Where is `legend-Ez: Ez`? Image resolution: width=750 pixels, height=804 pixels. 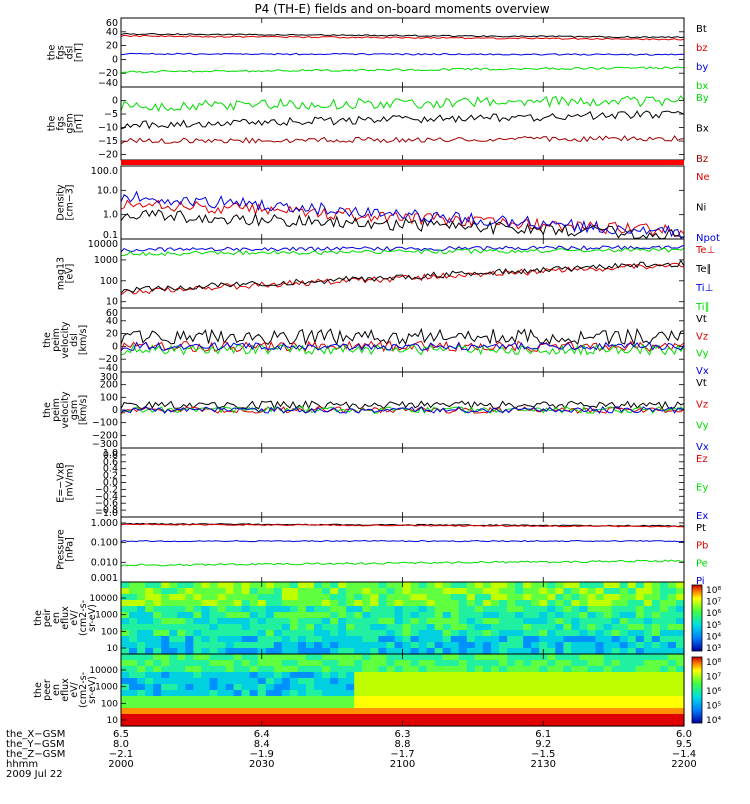 legend-Ez: Ez is located at coordinates (702, 459).